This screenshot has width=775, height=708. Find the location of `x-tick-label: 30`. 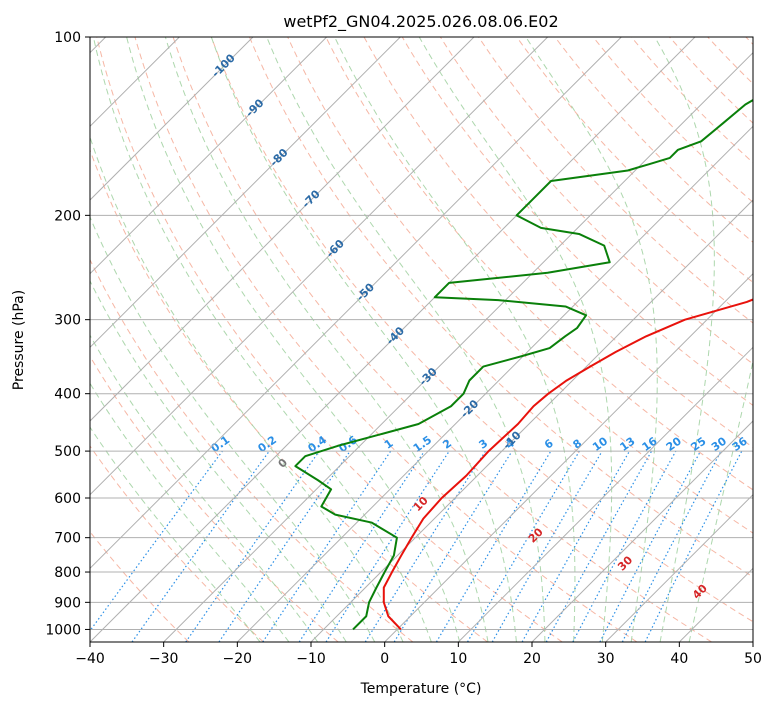

x-tick-label: 30 is located at coordinates (606, 659).